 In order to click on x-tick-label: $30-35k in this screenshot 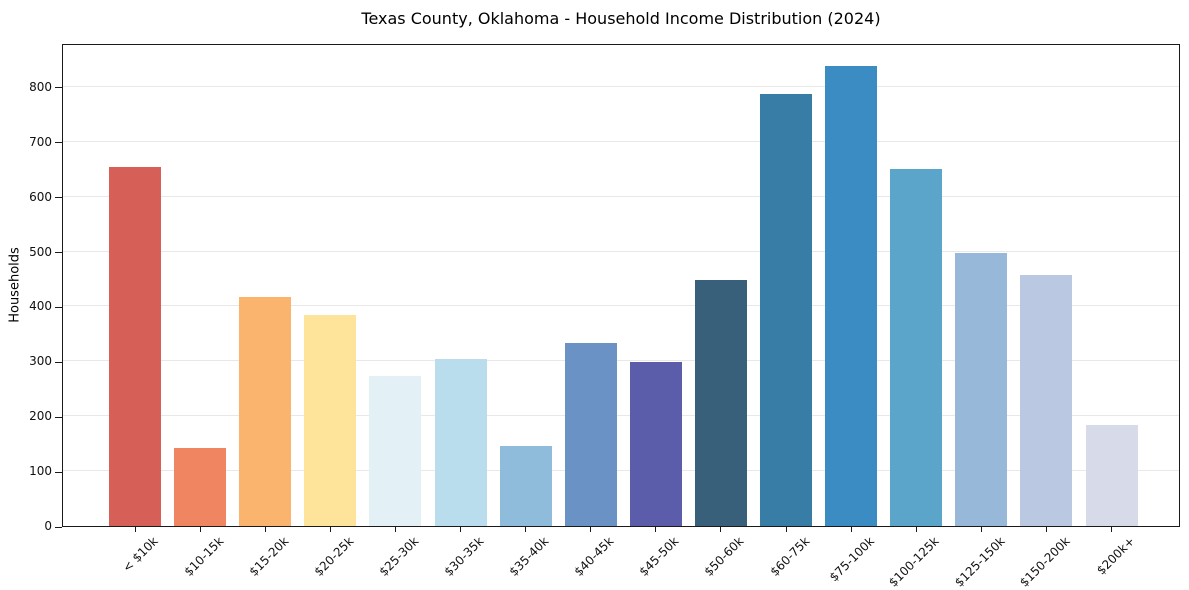, I will do `click(464, 556)`.